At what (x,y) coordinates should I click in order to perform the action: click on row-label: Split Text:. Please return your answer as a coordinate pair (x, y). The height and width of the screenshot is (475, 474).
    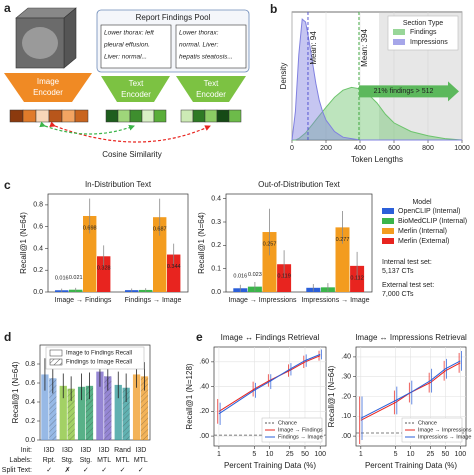
    Looking at the image, I should click on (17, 470).